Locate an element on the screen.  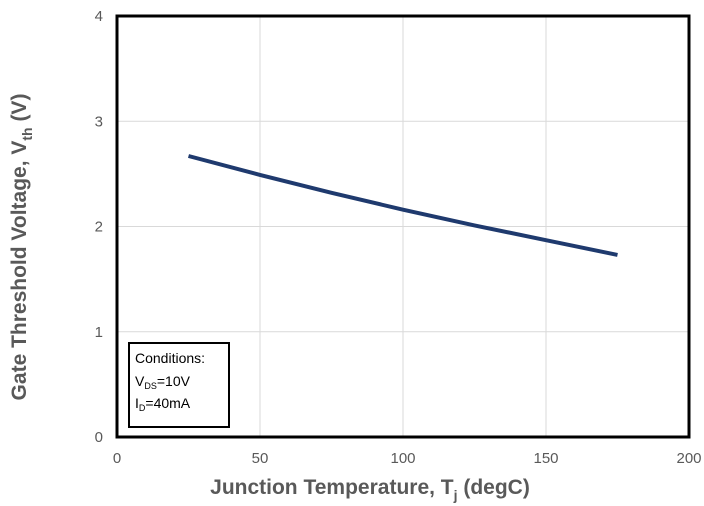
y-axis-title-tail: (V) is located at coordinates (19, 111).